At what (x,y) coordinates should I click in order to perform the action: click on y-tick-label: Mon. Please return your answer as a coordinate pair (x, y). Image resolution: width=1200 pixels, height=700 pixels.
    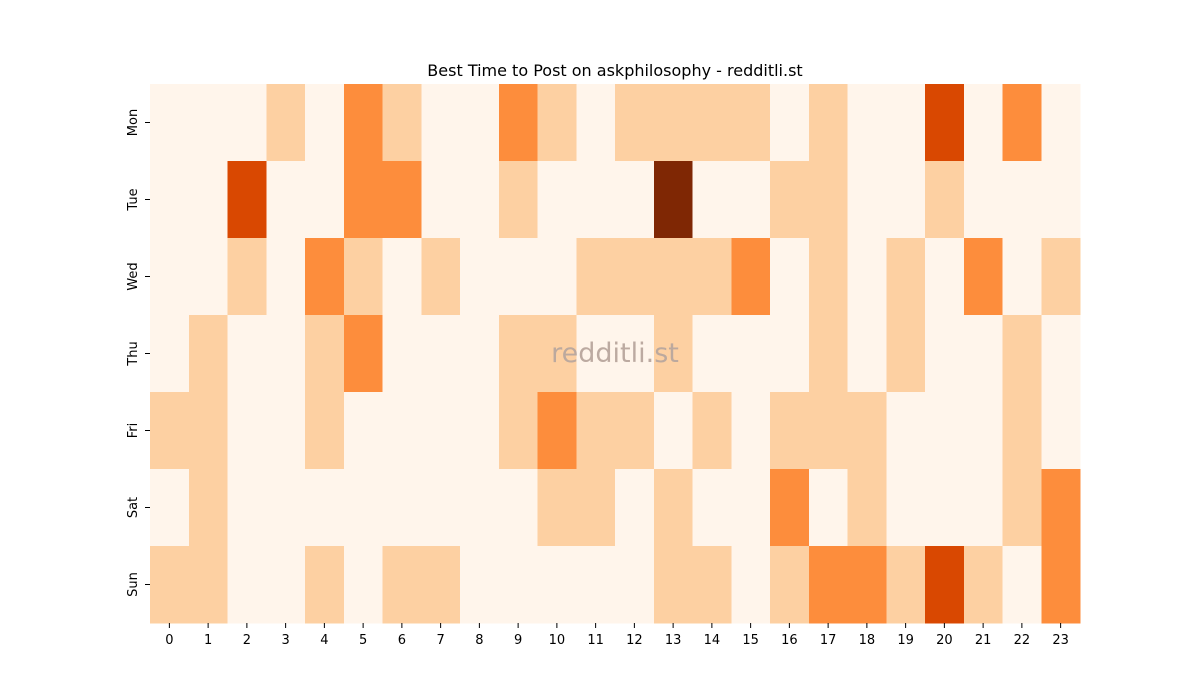
    Looking at the image, I should click on (133, 122).